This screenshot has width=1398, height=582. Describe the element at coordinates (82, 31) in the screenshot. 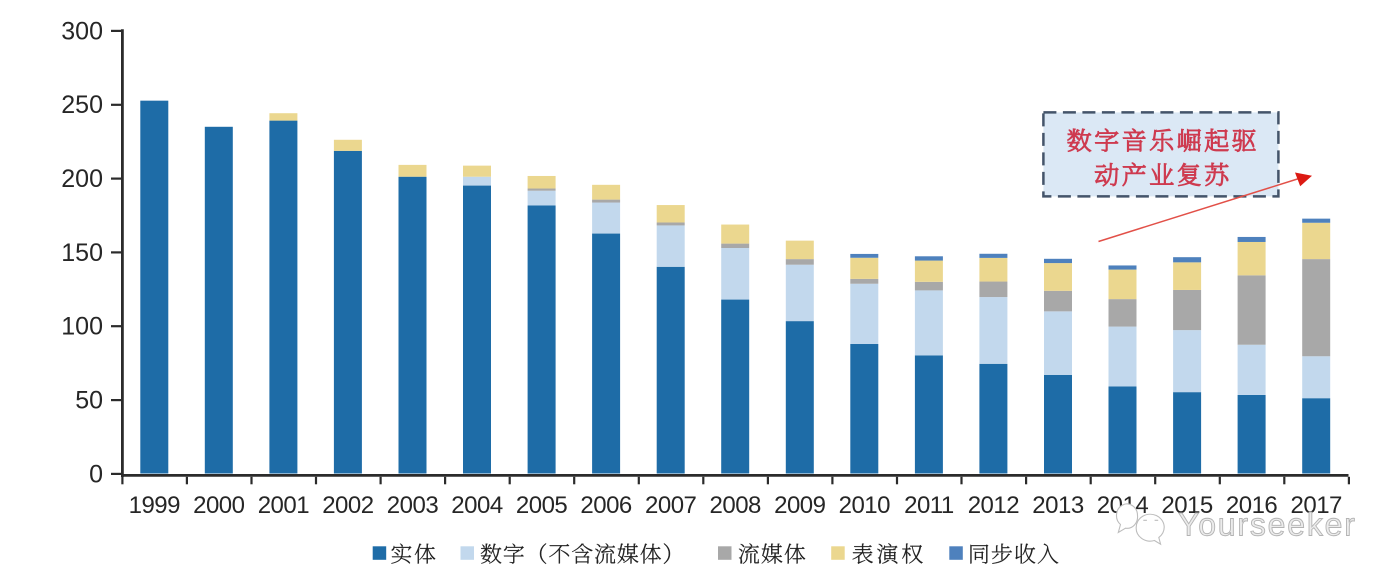

I see `svg-text: 300` at that location.